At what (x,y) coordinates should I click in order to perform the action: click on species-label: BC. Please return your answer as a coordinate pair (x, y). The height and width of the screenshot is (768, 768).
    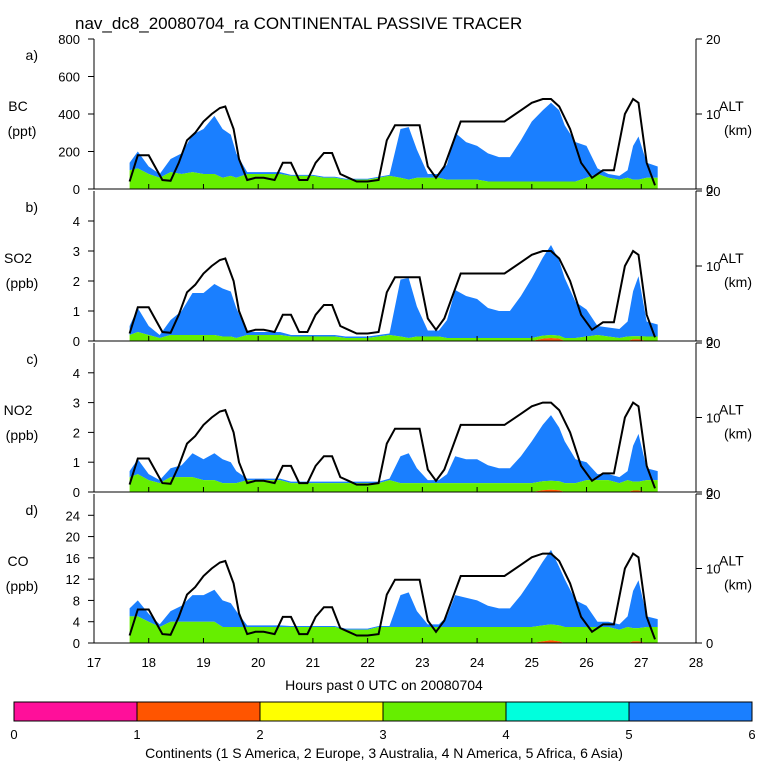
    Looking at the image, I should click on (17, 106).